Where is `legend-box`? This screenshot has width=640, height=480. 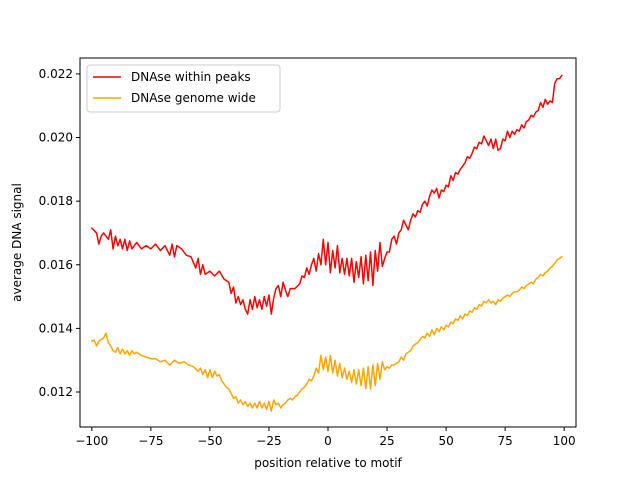
legend-box is located at coordinates (183, 88).